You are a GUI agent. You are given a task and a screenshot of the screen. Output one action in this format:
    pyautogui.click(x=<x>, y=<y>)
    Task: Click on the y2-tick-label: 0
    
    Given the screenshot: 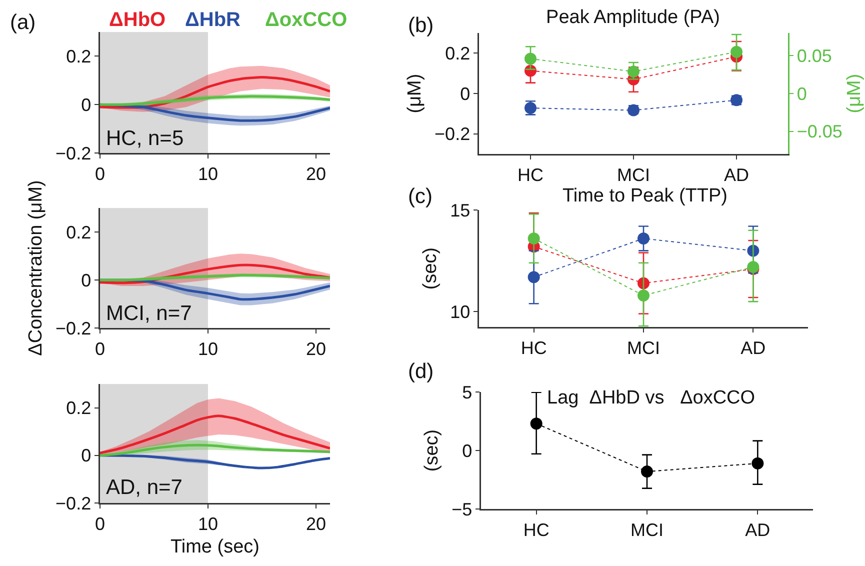 What is the action you would take?
    pyautogui.click(x=801, y=94)
    